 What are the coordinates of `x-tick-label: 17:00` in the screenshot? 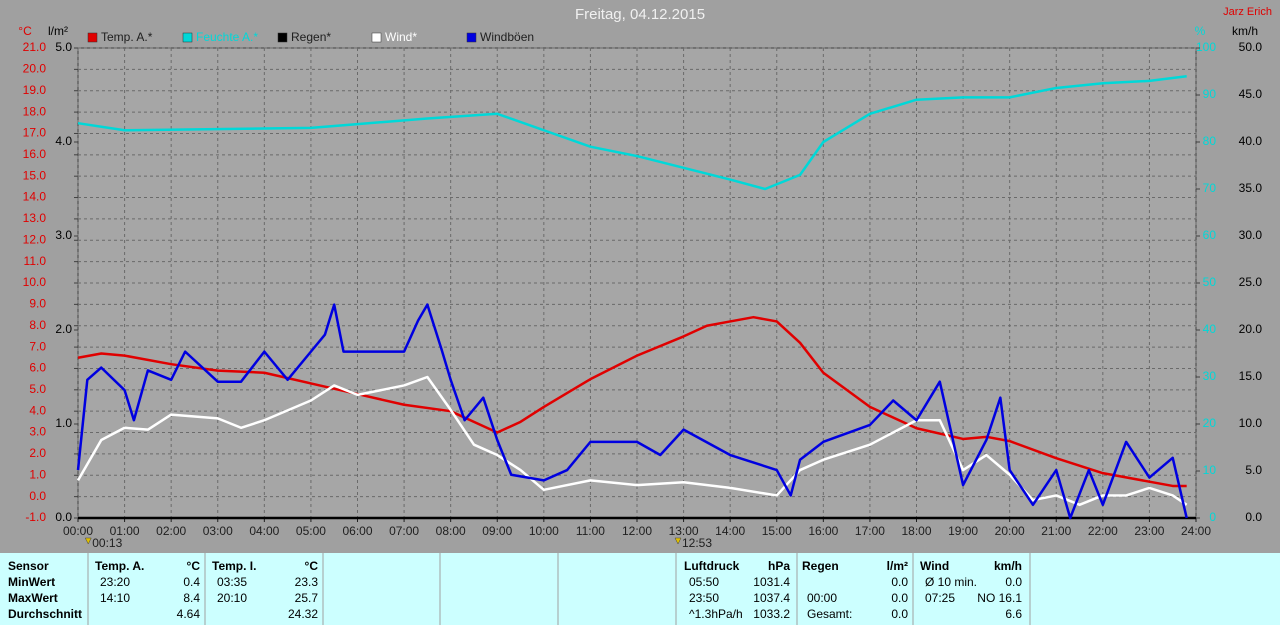 It's located at (870, 531).